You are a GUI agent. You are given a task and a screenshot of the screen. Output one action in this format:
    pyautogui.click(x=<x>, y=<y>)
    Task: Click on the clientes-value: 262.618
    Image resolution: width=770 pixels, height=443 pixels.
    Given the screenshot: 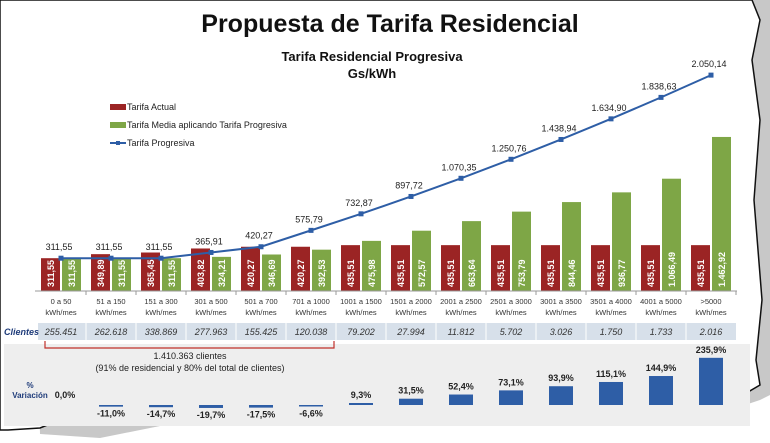 What is the action you would take?
    pyautogui.click(x=111, y=332)
    